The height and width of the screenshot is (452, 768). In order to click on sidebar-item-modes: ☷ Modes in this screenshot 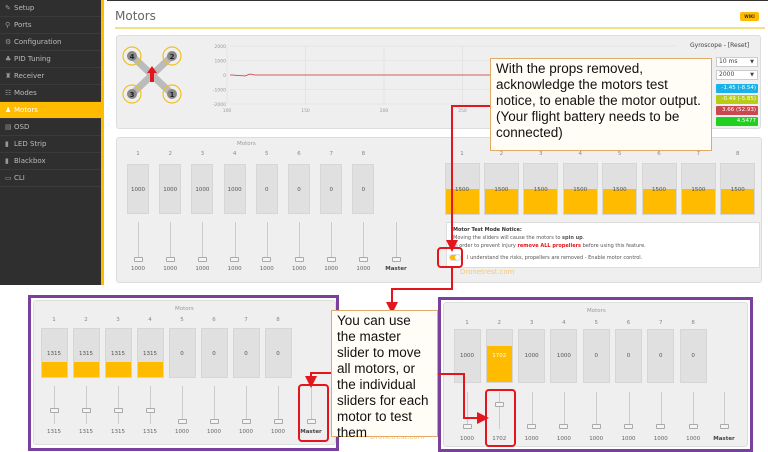, I will do `click(50, 93)`.